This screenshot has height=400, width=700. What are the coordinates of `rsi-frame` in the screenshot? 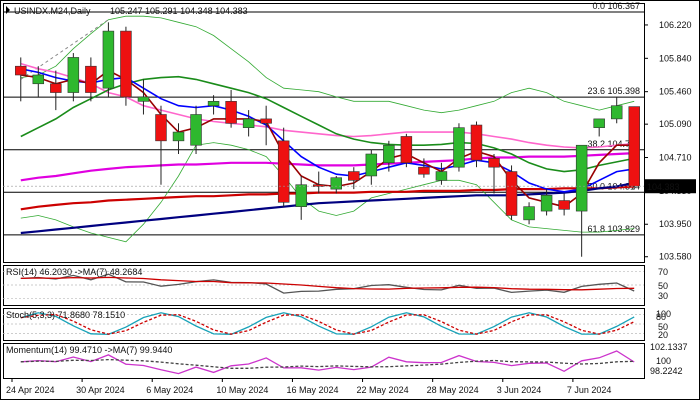 It's located at (324, 285).